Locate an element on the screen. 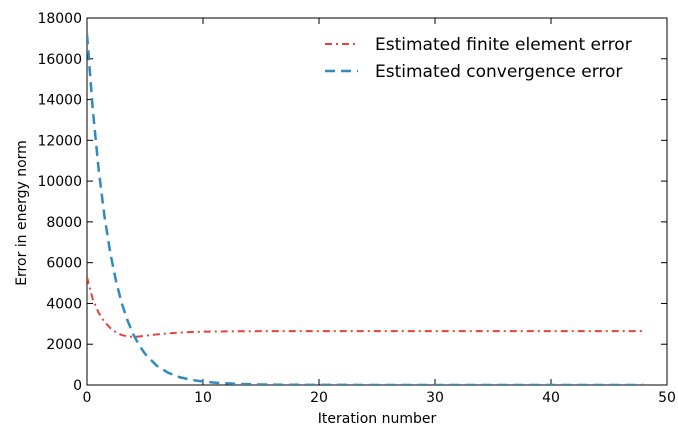  y-tick-label: 18000 is located at coordinates (59, 19).